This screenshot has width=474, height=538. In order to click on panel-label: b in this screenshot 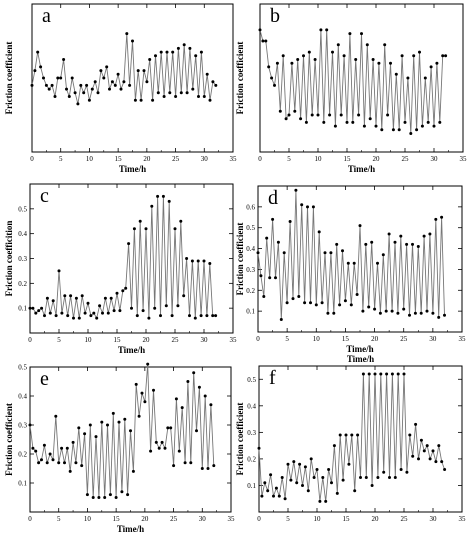, I will do `click(275, 16)`.